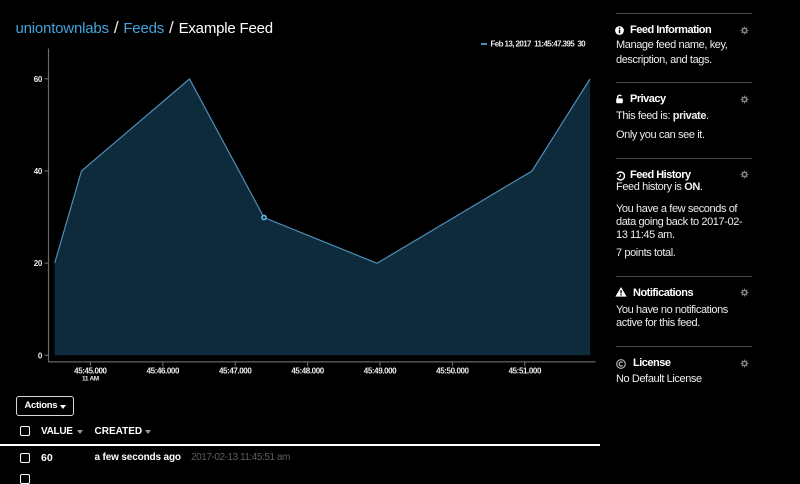 The image size is (800, 484). I want to click on svg-text: Feb 13, 2017 11:45:47.395 30, so click(539, 44).